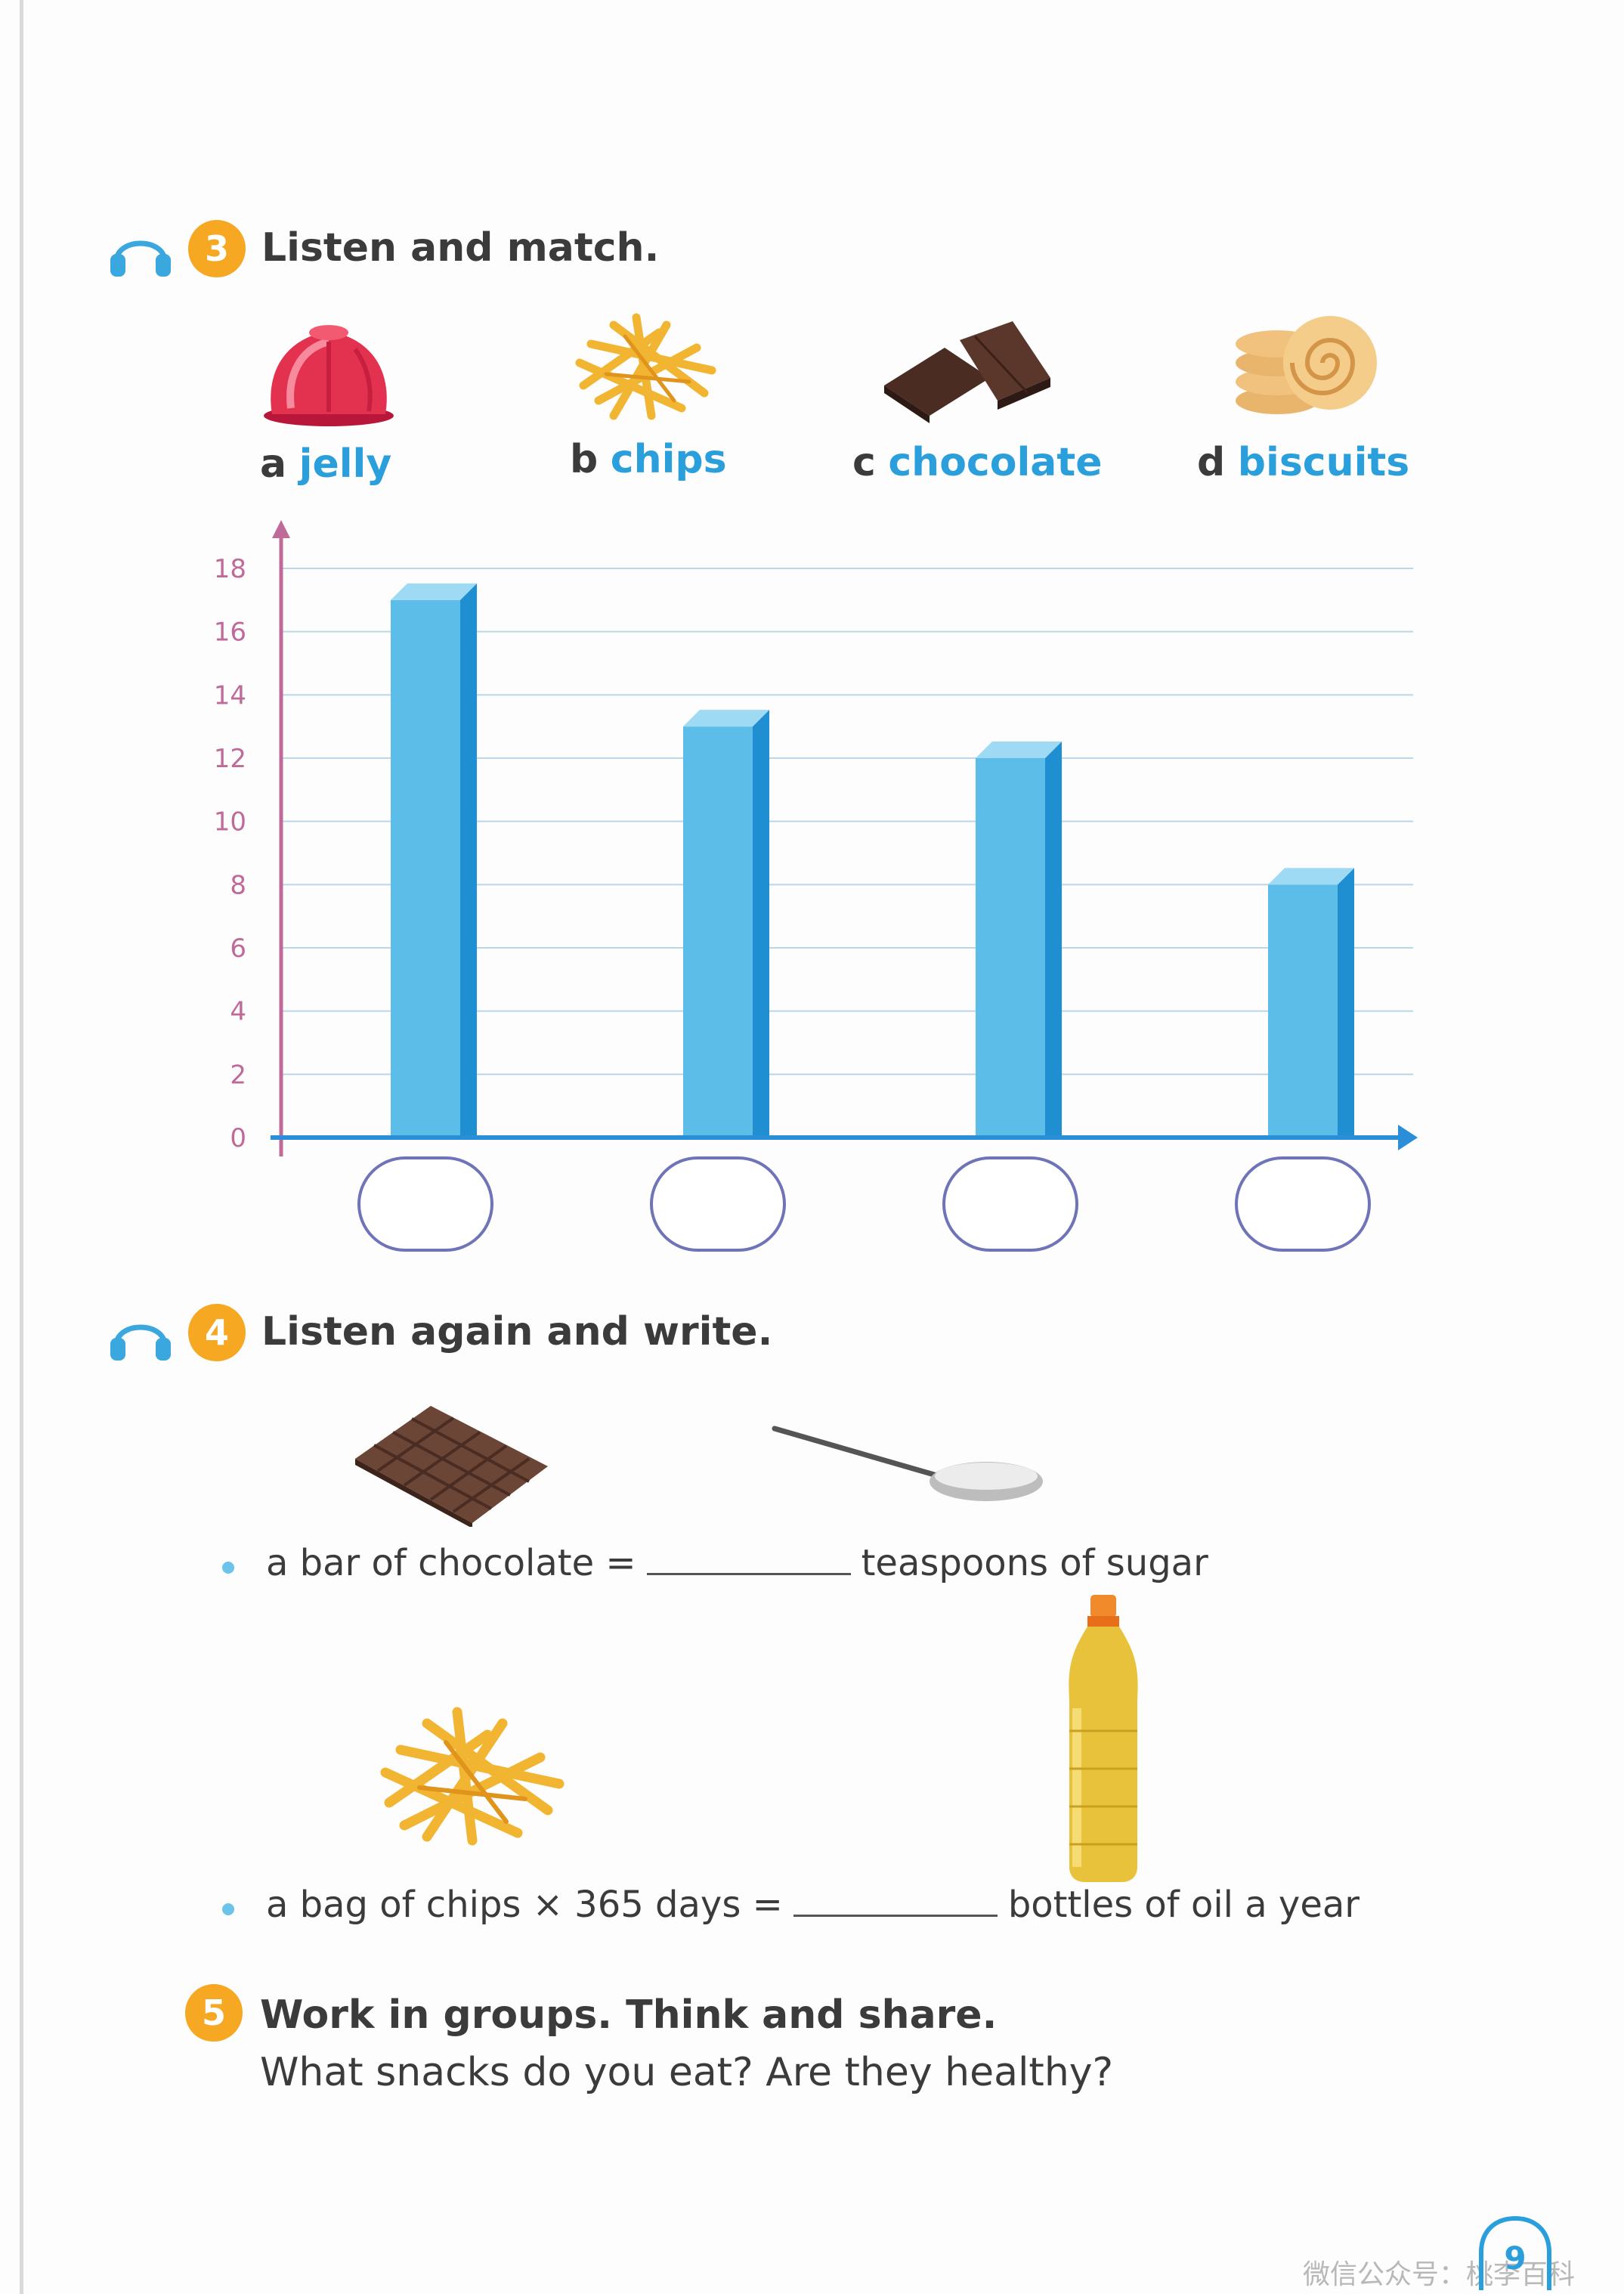  I want to click on biscuits-image, so click(1306, 365).